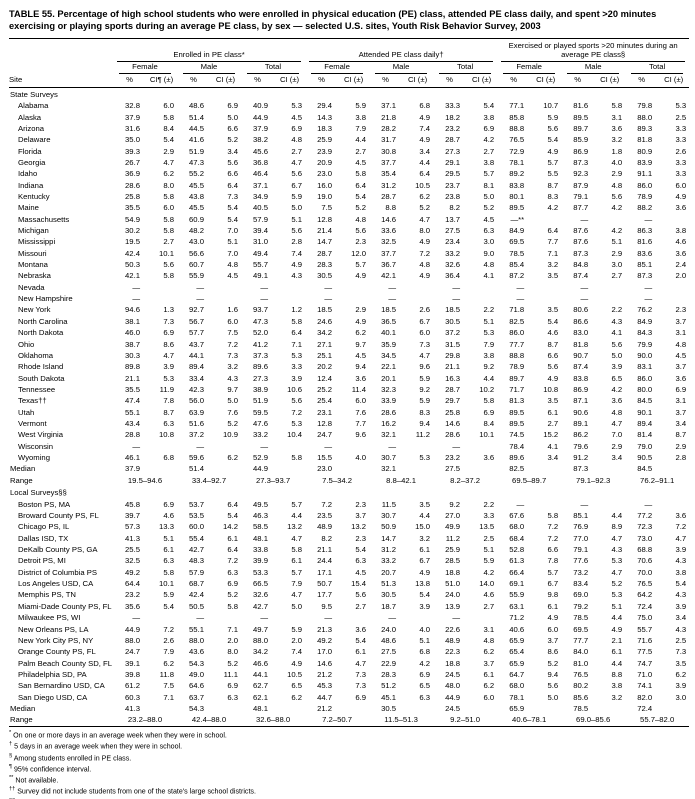 The image size is (695, 799). Describe the element at coordinates (297, 242) in the screenshot. I see `ci-cell: 2.8` at that location.